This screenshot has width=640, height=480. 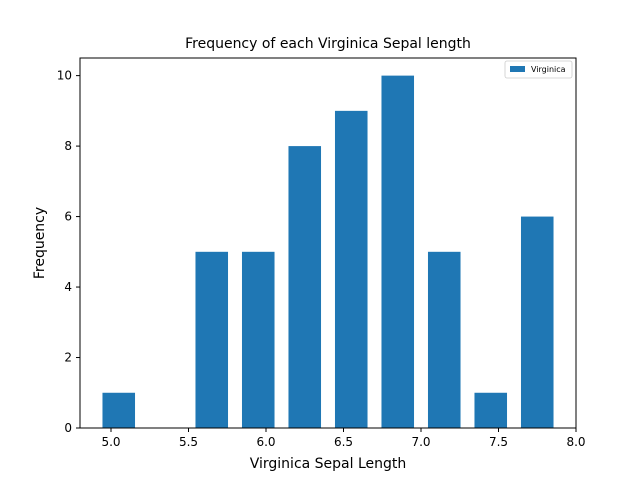 I want to click on x-tick-label: 5.5, so click(x=188, y=442).